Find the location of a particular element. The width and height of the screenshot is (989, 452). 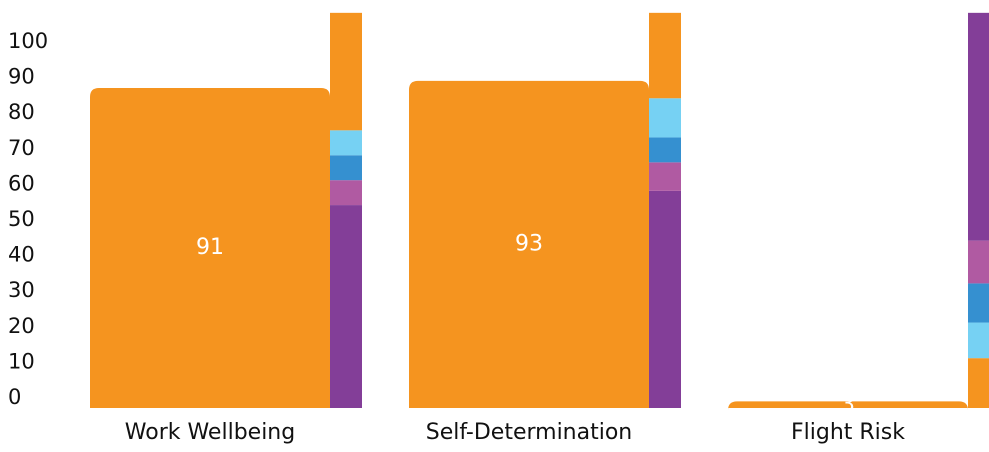

y-tick-label: 30 is located at coordinates (21, 290).